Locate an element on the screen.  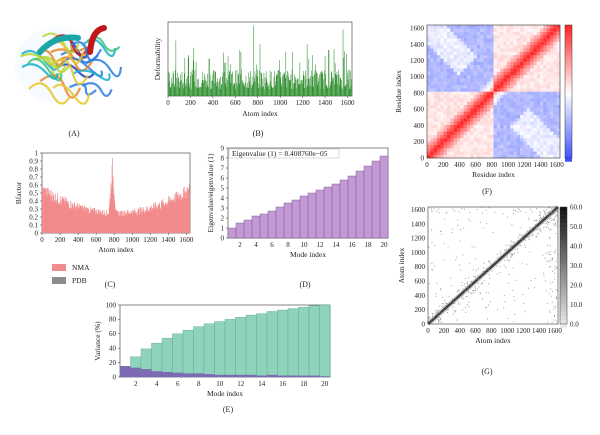
eigen-bar is located at coordinates (248, 229).